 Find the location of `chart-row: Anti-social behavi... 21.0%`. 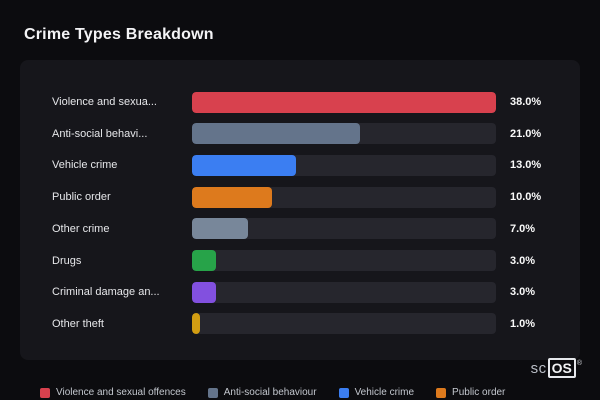

chart-row: Anti-social behavi... 21.0% is located at coordinates (302, 134).